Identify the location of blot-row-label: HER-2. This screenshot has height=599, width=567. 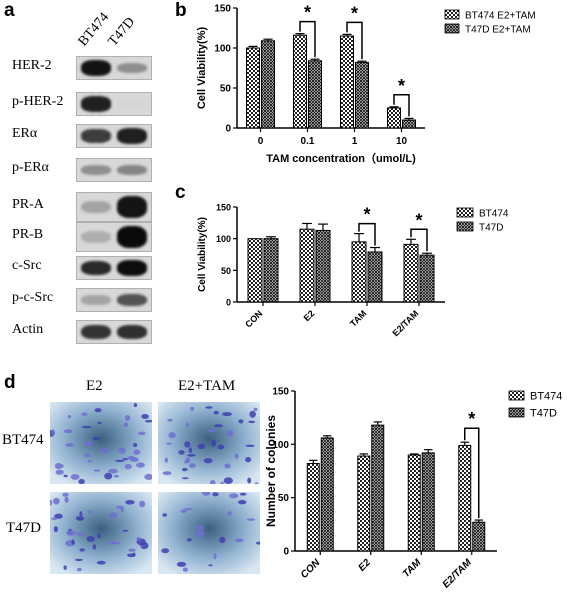
(32, 65).